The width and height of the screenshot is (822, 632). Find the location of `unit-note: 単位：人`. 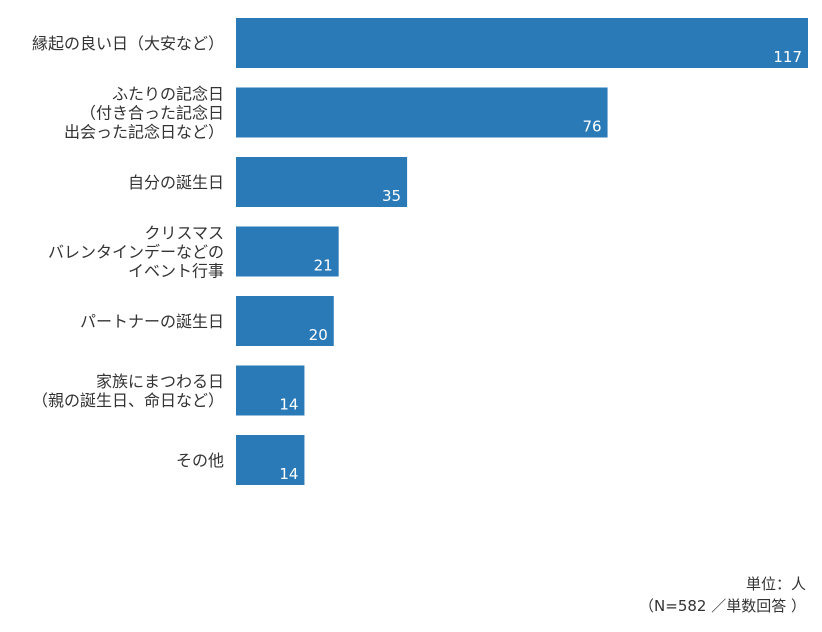

unit-note: 単位：人 is located at coordinates (775, 584).